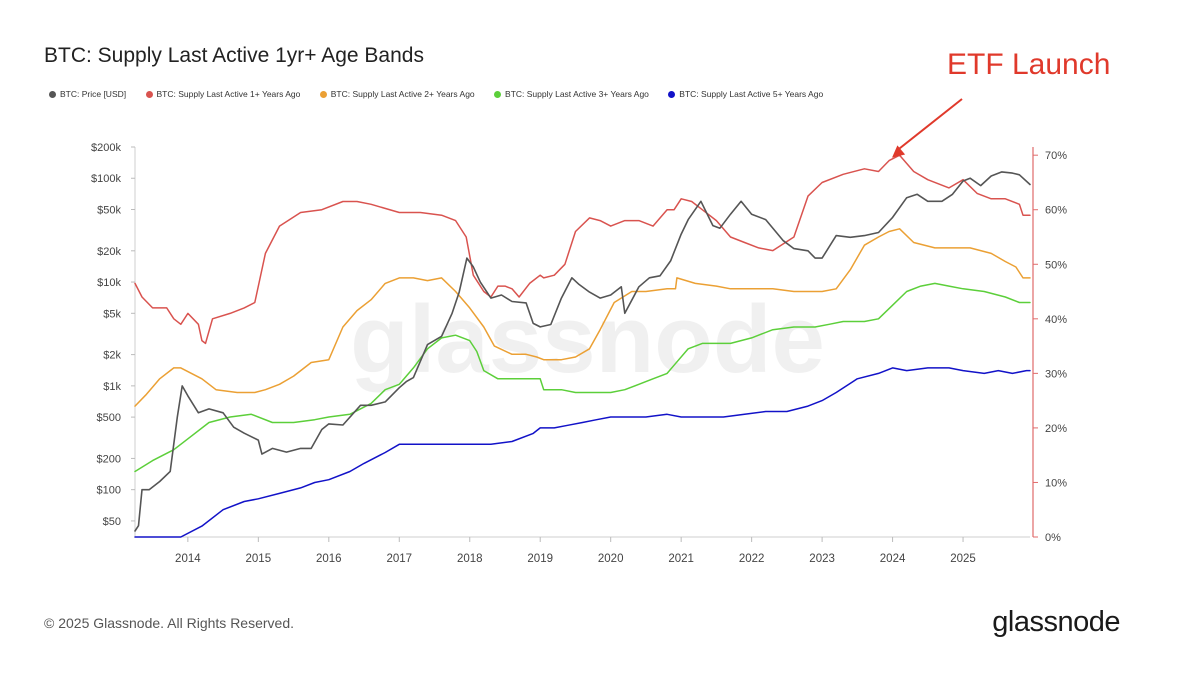  I want to click on legend-item-3y: BTC: Supply Last Active 3+ Years Ago, so click(571, 94).